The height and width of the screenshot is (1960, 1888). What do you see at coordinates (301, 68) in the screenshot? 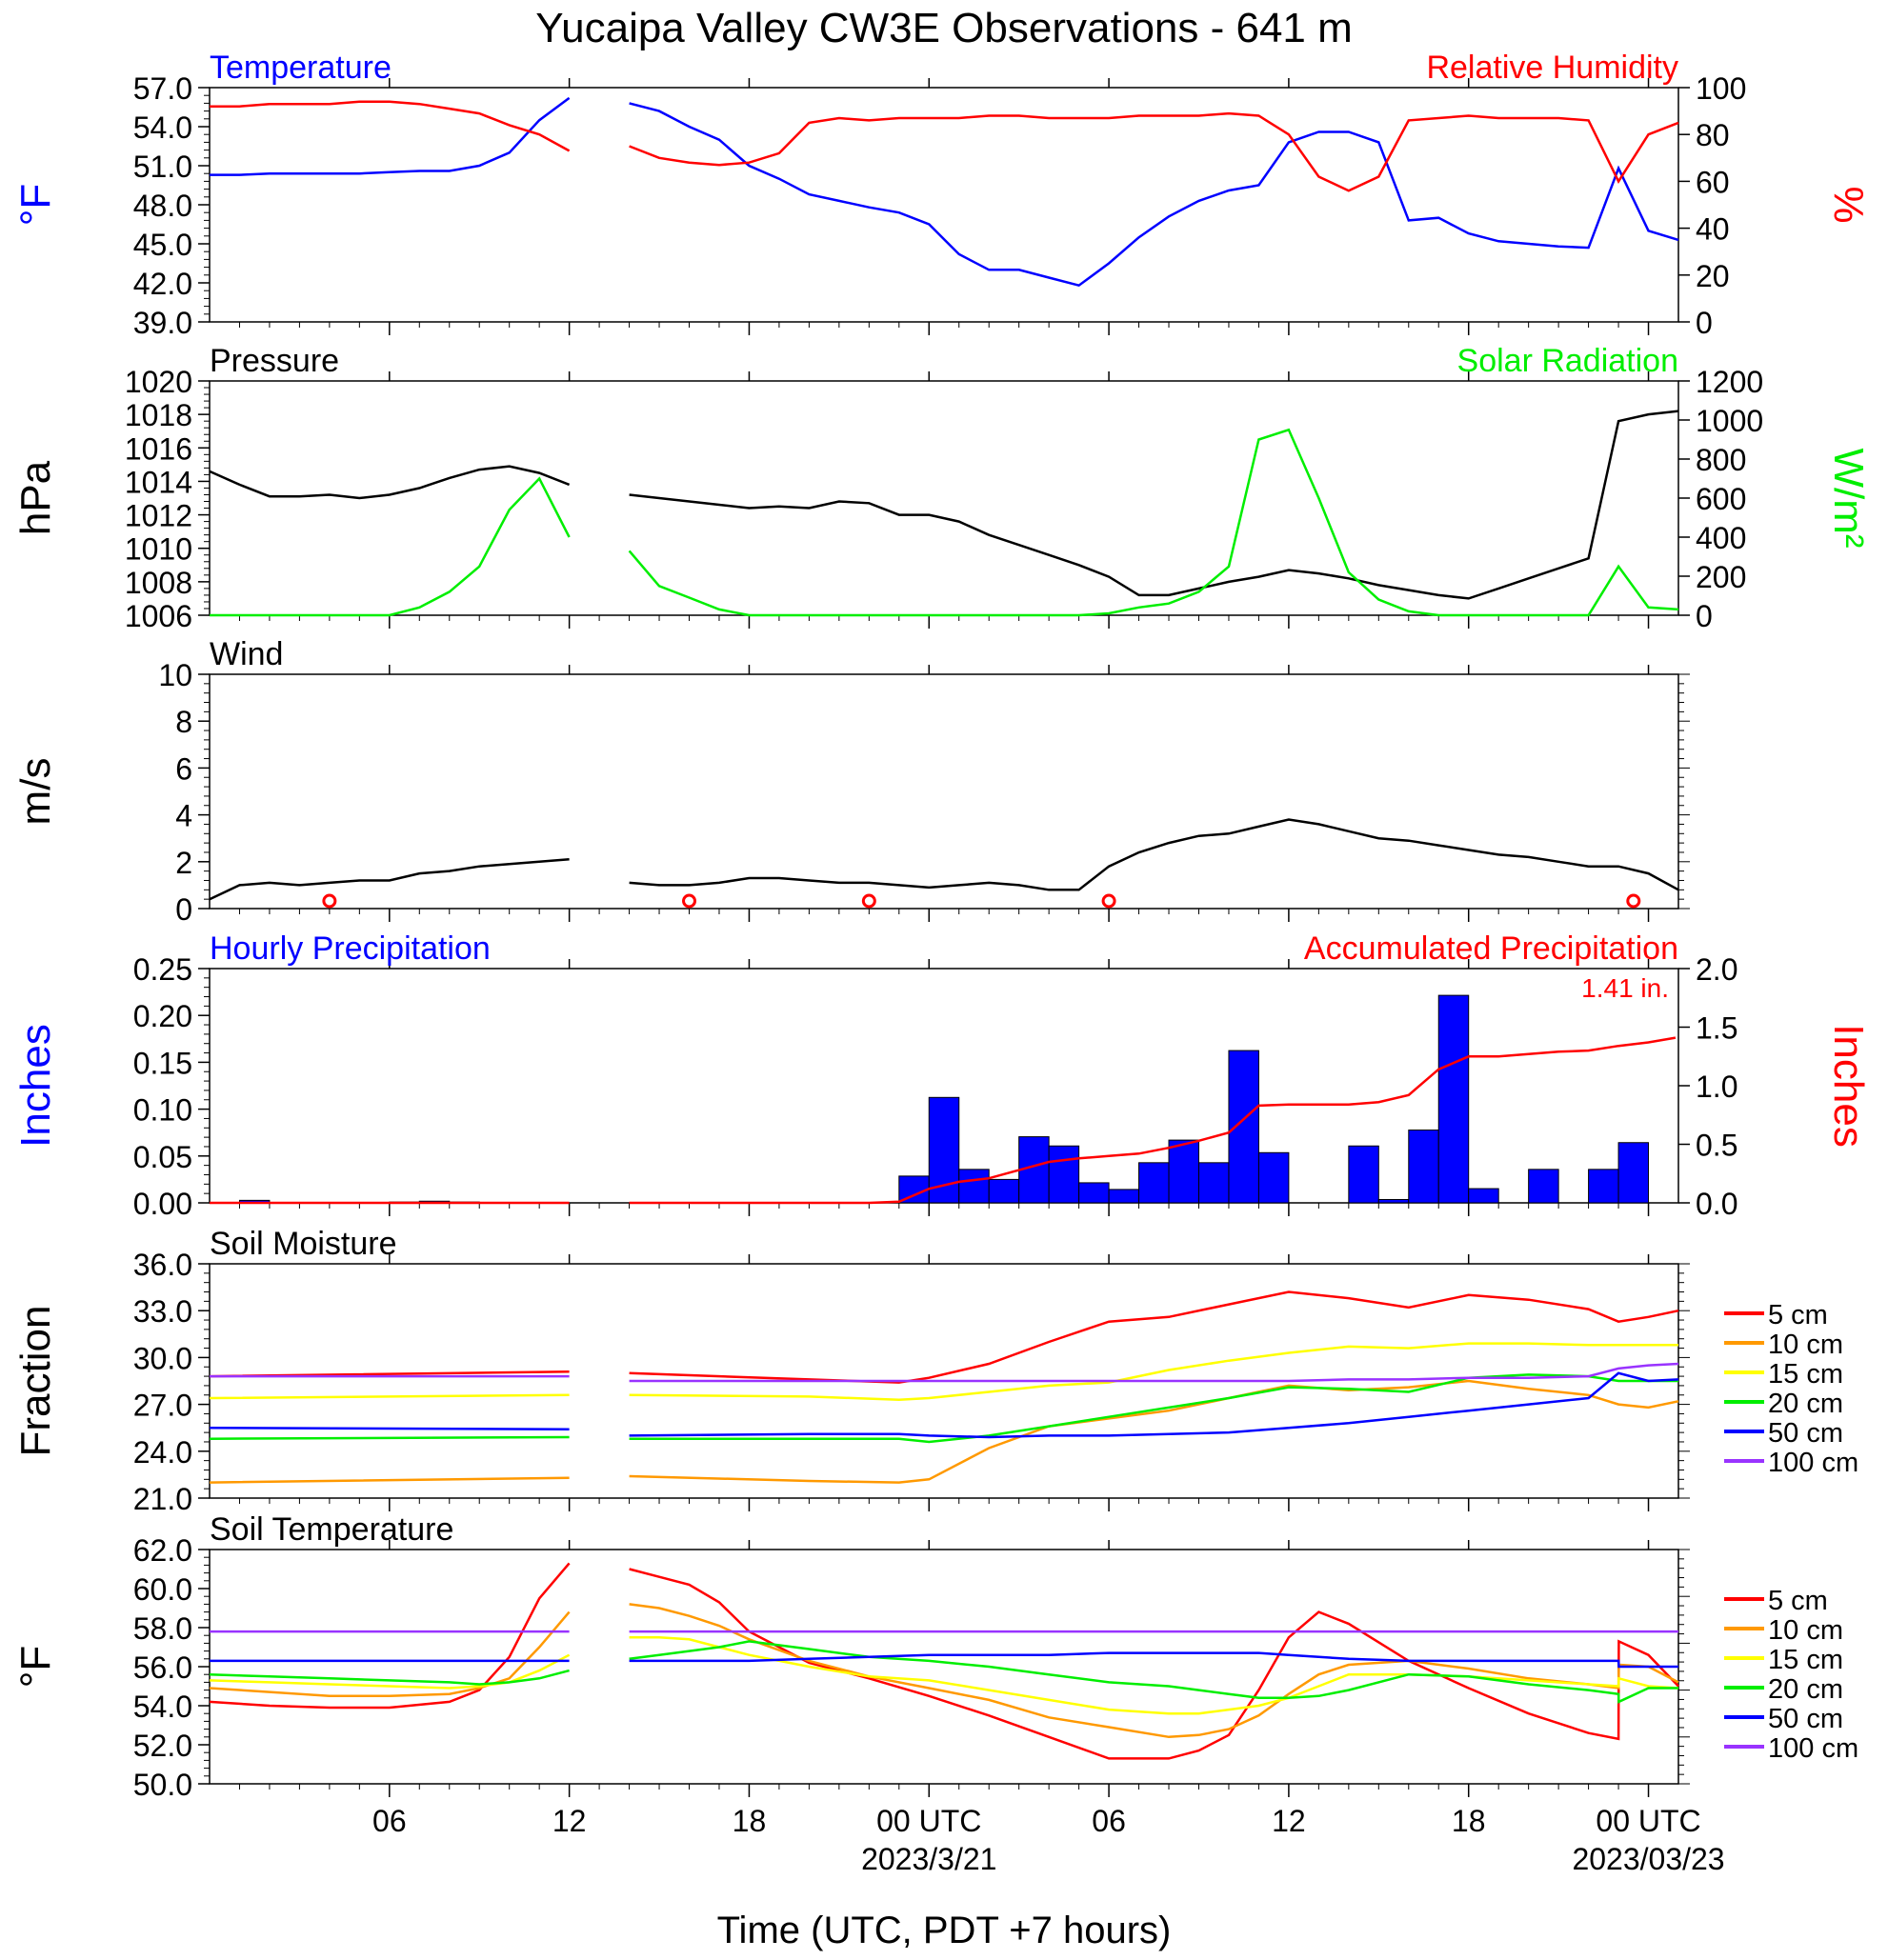
I see `panel-title-left: Temperature` at bounding box center [301, 68].